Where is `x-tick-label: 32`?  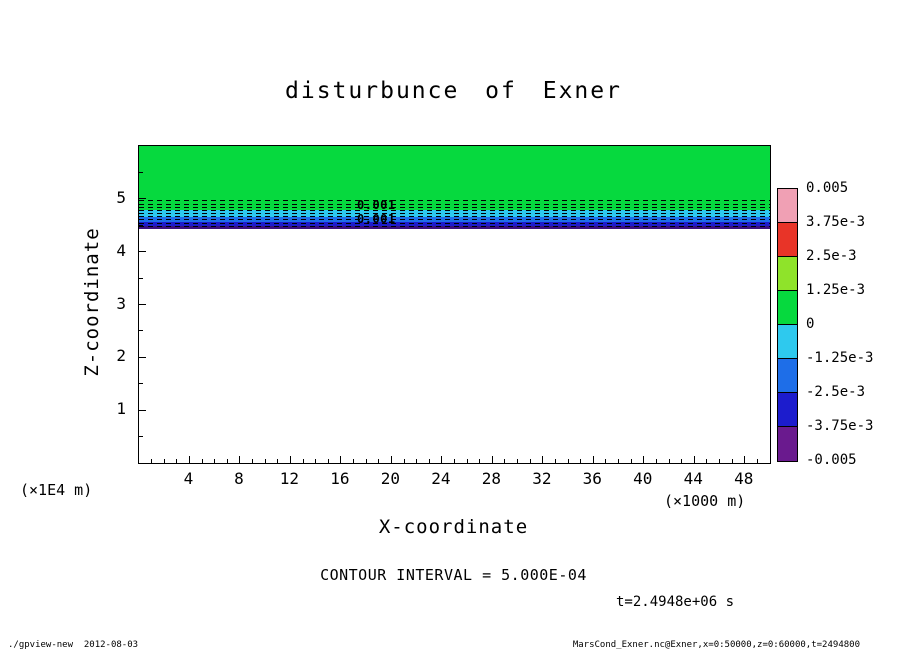
x-tick-label: 32 is located at coordinates (542, 478).